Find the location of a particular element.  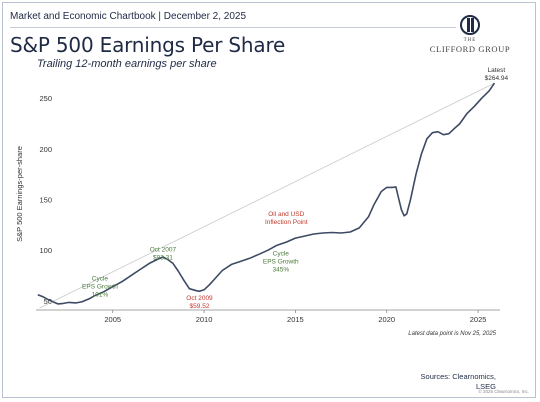

x-tick-label-2025: 2025 is located at coordinates (478, 319).